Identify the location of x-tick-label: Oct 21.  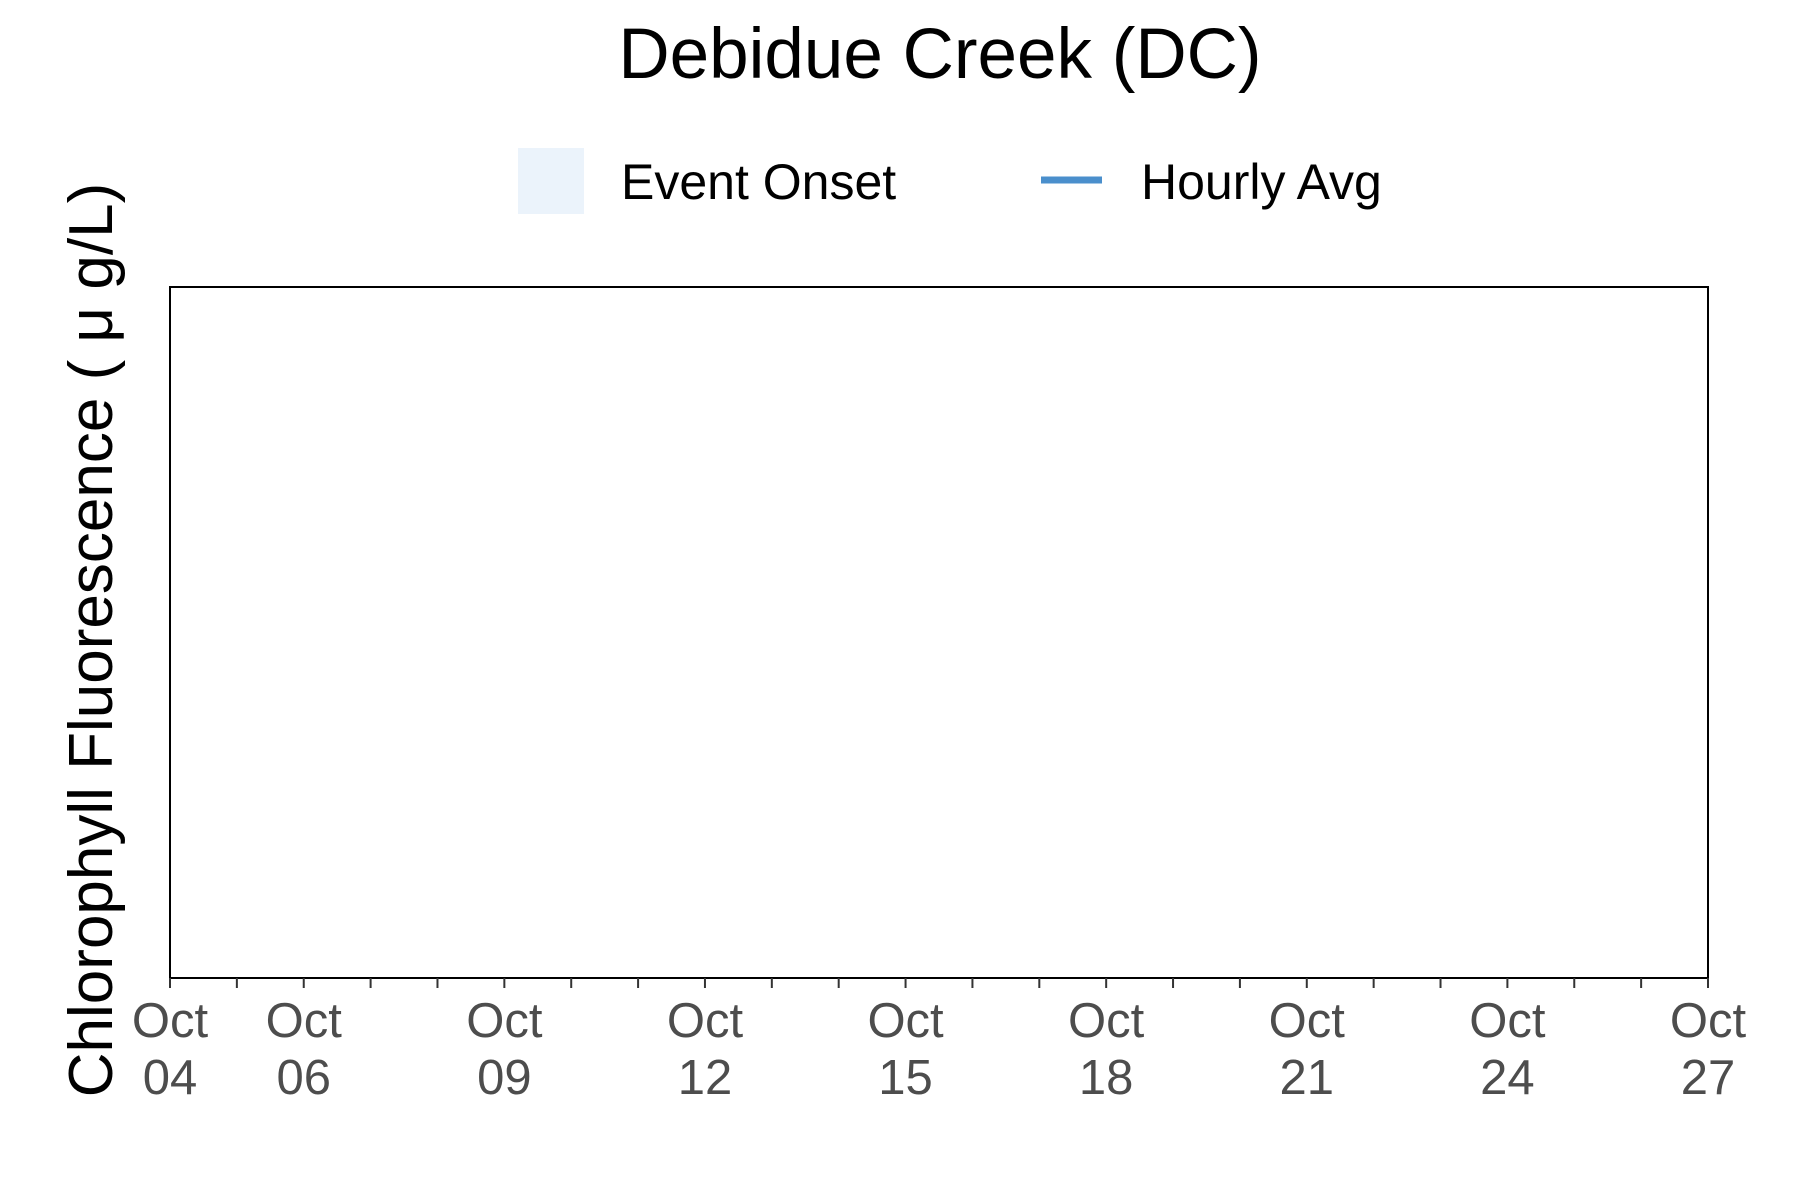
(1307, 1049).